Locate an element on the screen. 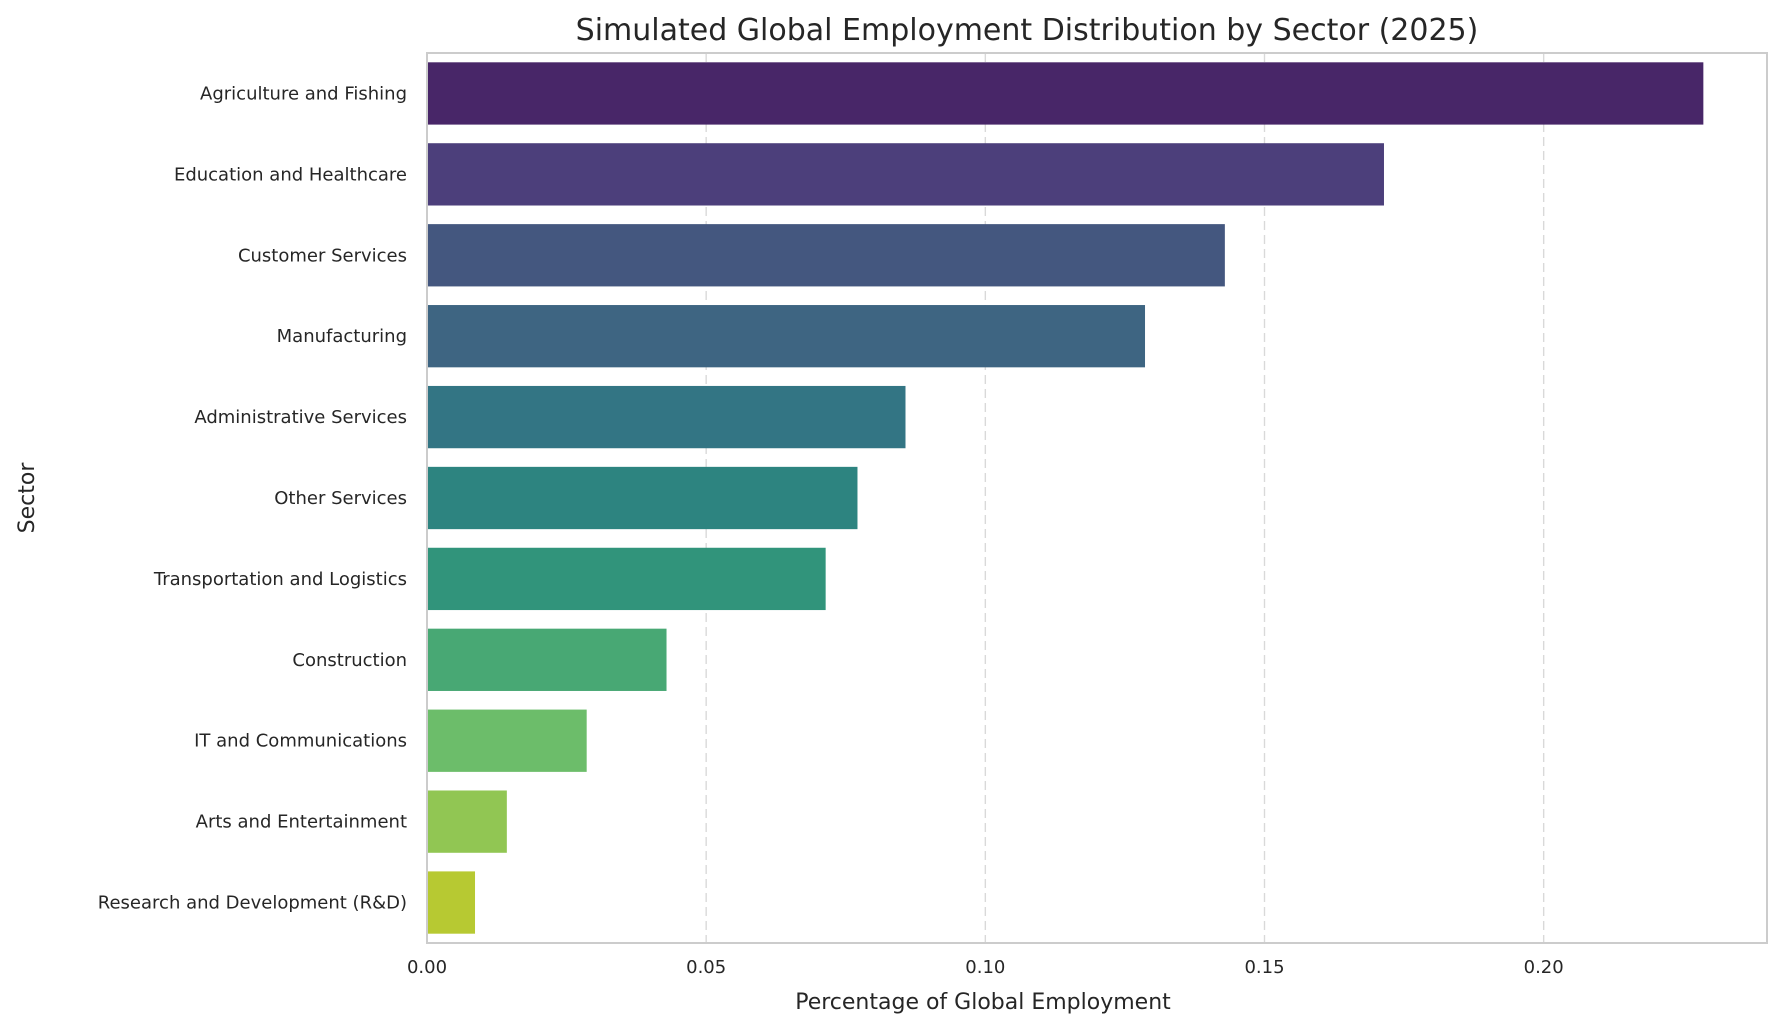 This screenshot has height=1026, width=1776. y-tick-label: Arts and Entertainment is located at coordinates (301, 822).